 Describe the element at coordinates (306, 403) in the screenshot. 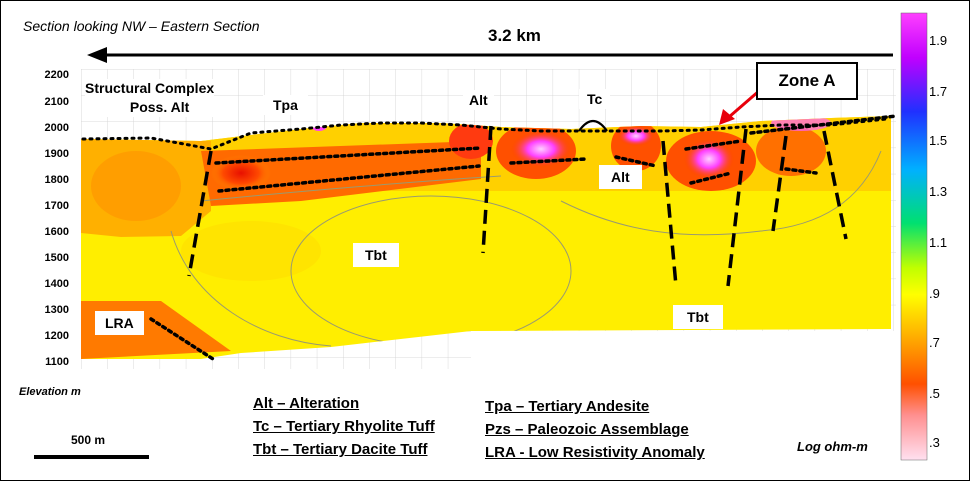

I see `legend-item: Alt – Alteration` at that location.